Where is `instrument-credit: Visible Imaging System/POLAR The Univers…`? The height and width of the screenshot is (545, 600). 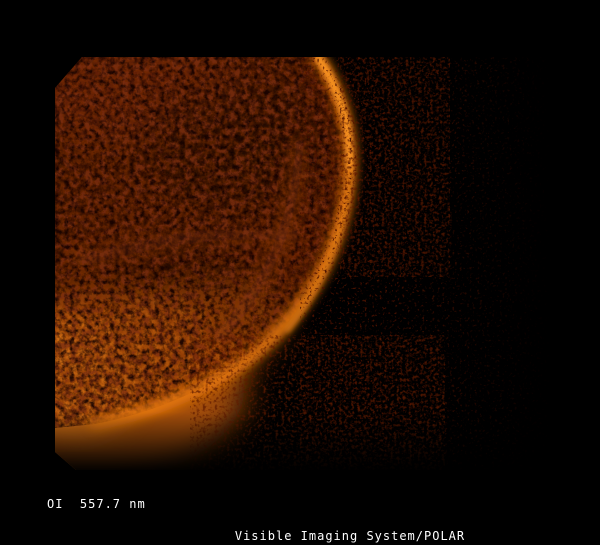
instrument-credit: Visible Imaging System/POLAR The Univers… is located at coordinates (349, 519).